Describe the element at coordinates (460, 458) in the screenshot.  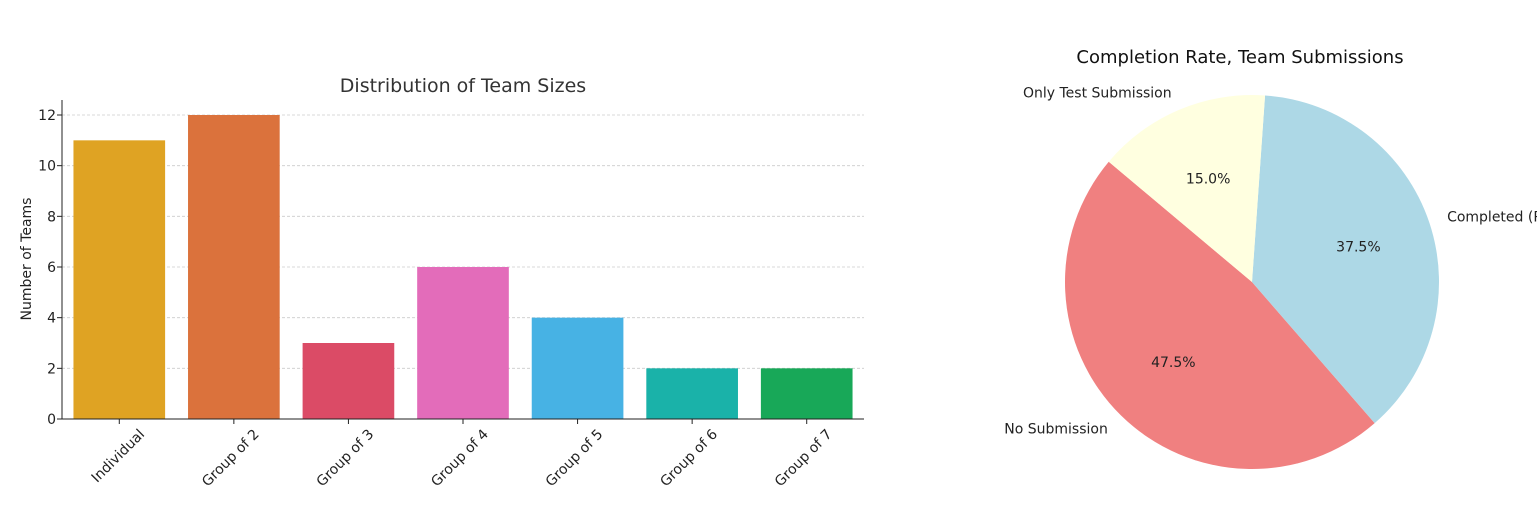
I see `x-tick-label: Group of 4` at that location.